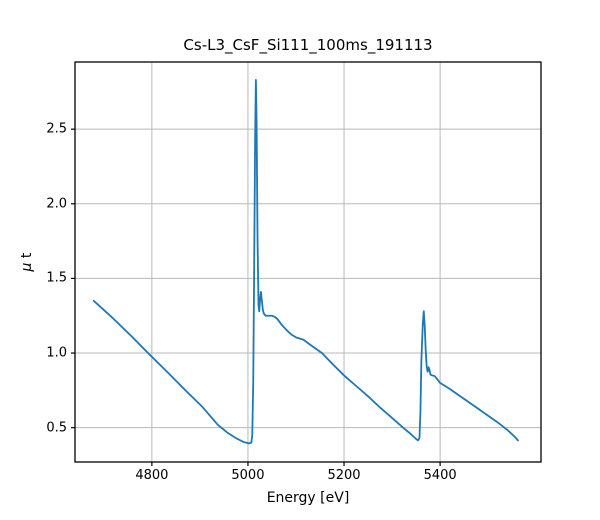 The width and height of the screenshot is (600, 520). Describe the element at coordinates (344, 475) in the screenshot. I see `x-tick-label: 5200` at that location.